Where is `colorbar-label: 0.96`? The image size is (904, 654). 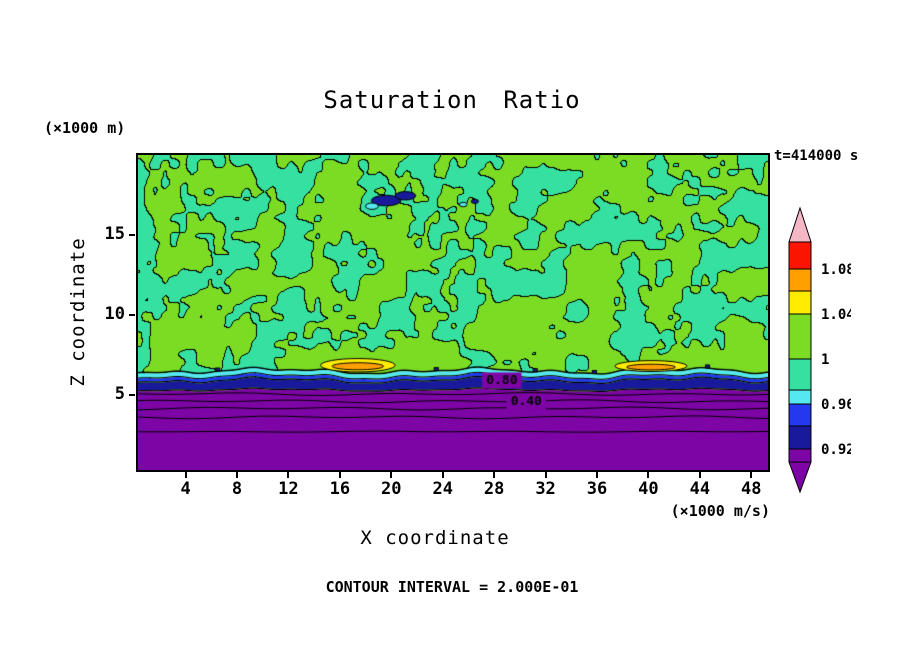 colorbar-label: 0.96 is located at coordinates (836, 405).